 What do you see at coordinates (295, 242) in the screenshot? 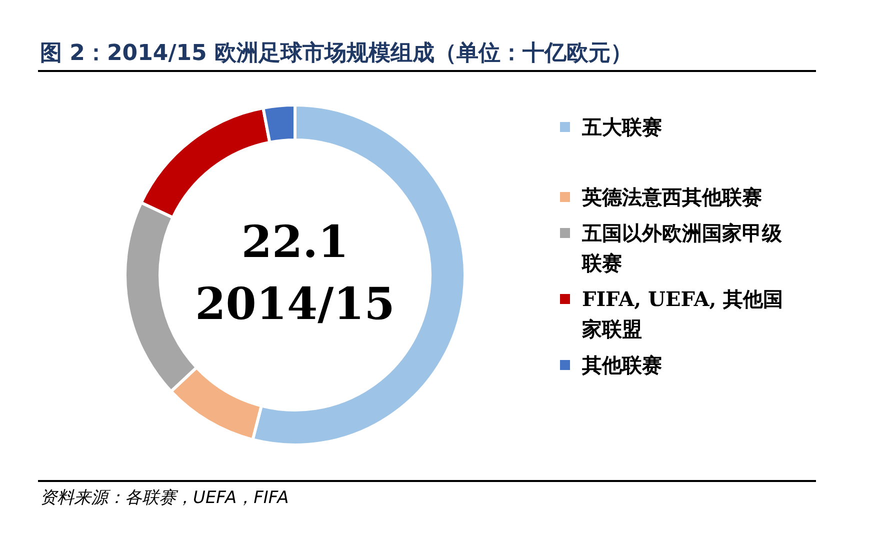
I see `text: 22.1` at bounding box center [295, 242].